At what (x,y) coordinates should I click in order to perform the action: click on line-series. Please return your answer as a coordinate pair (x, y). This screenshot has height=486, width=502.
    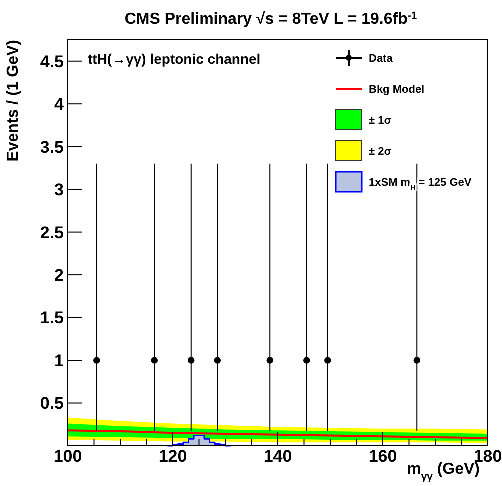
    Looking at the image, I should click on (278, 435).